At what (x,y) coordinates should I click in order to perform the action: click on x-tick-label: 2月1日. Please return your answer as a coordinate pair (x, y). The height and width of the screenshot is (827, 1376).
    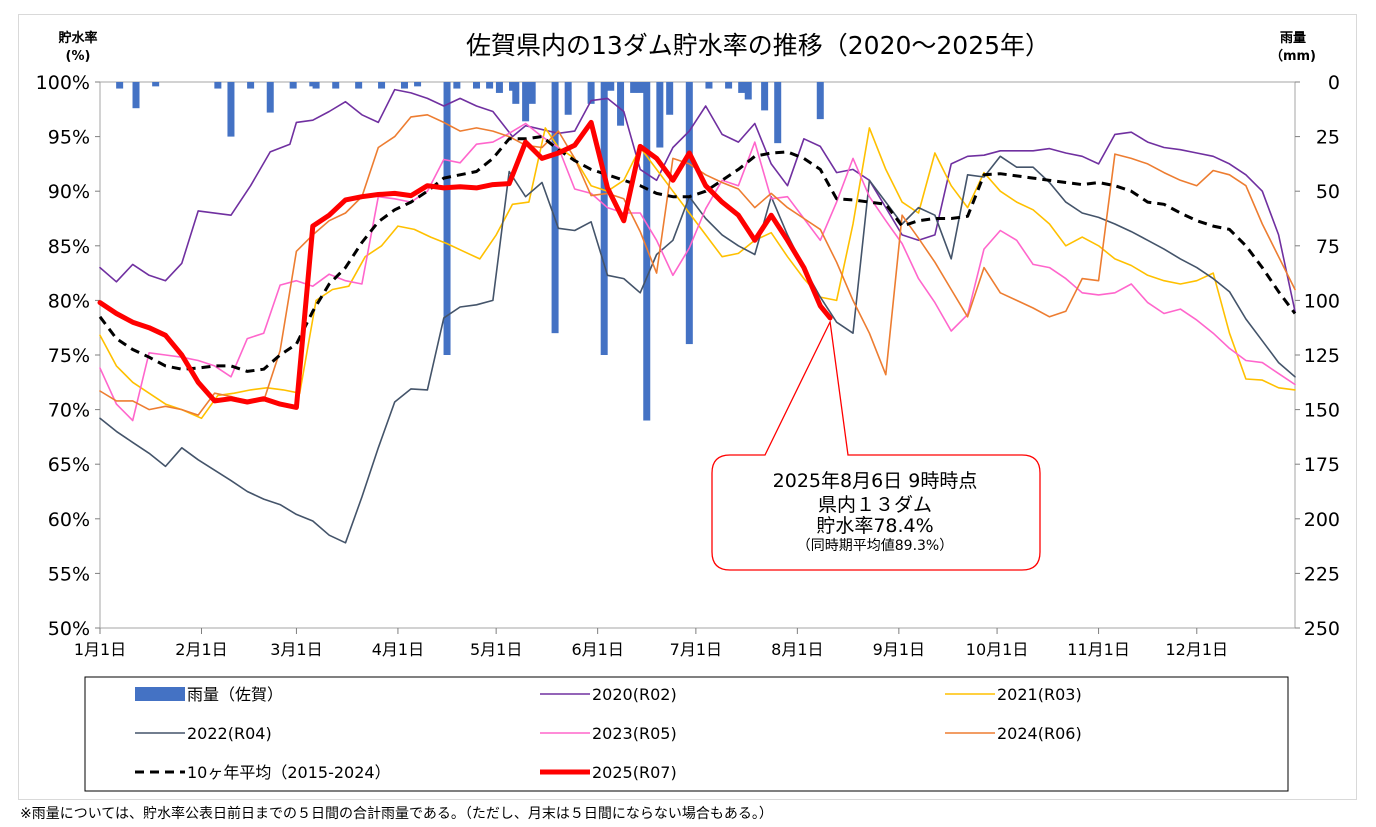
    Looking at the image, I should click on (201, 649).